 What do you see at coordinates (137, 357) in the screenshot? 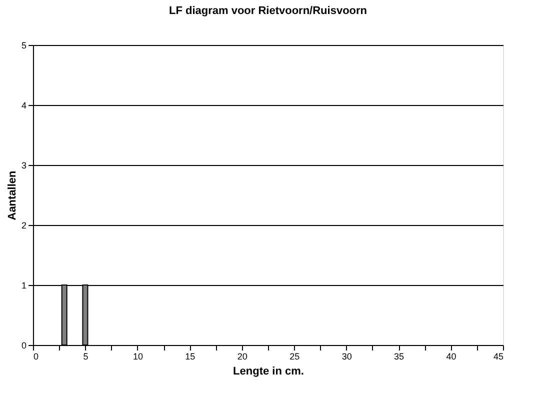
I see `x-tick-label: 10` at bounding box center [137, 357].